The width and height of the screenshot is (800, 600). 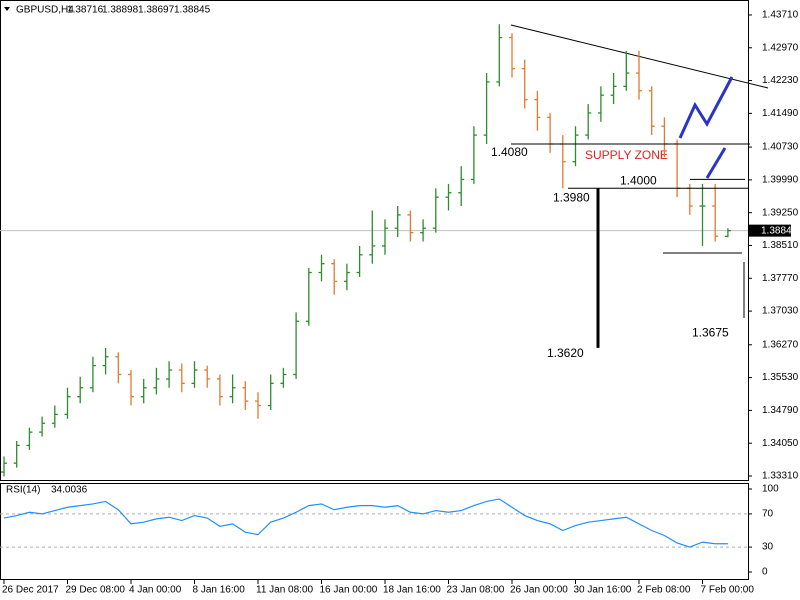 I want to click on y-tick-label: 1.39990, so click(x=780, y=180).